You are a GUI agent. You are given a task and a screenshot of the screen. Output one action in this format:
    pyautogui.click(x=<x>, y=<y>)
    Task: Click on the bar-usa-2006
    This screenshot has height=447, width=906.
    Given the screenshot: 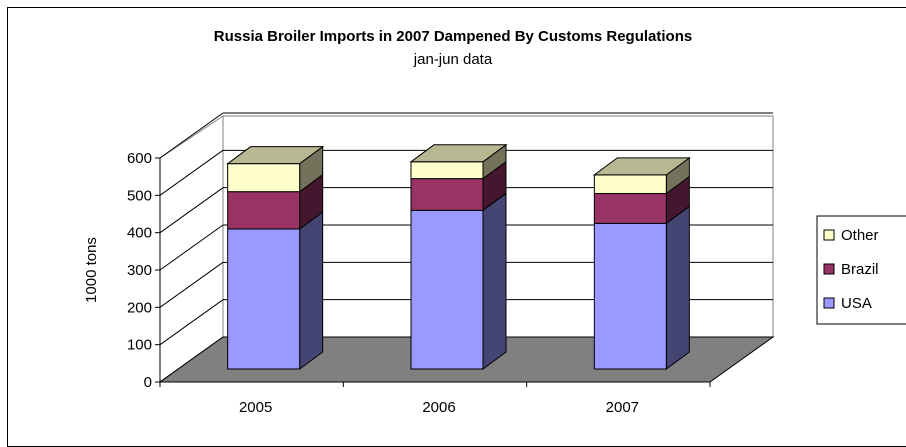 What is the action you would take?
    pyautogui.click(x=458, y=281)
    